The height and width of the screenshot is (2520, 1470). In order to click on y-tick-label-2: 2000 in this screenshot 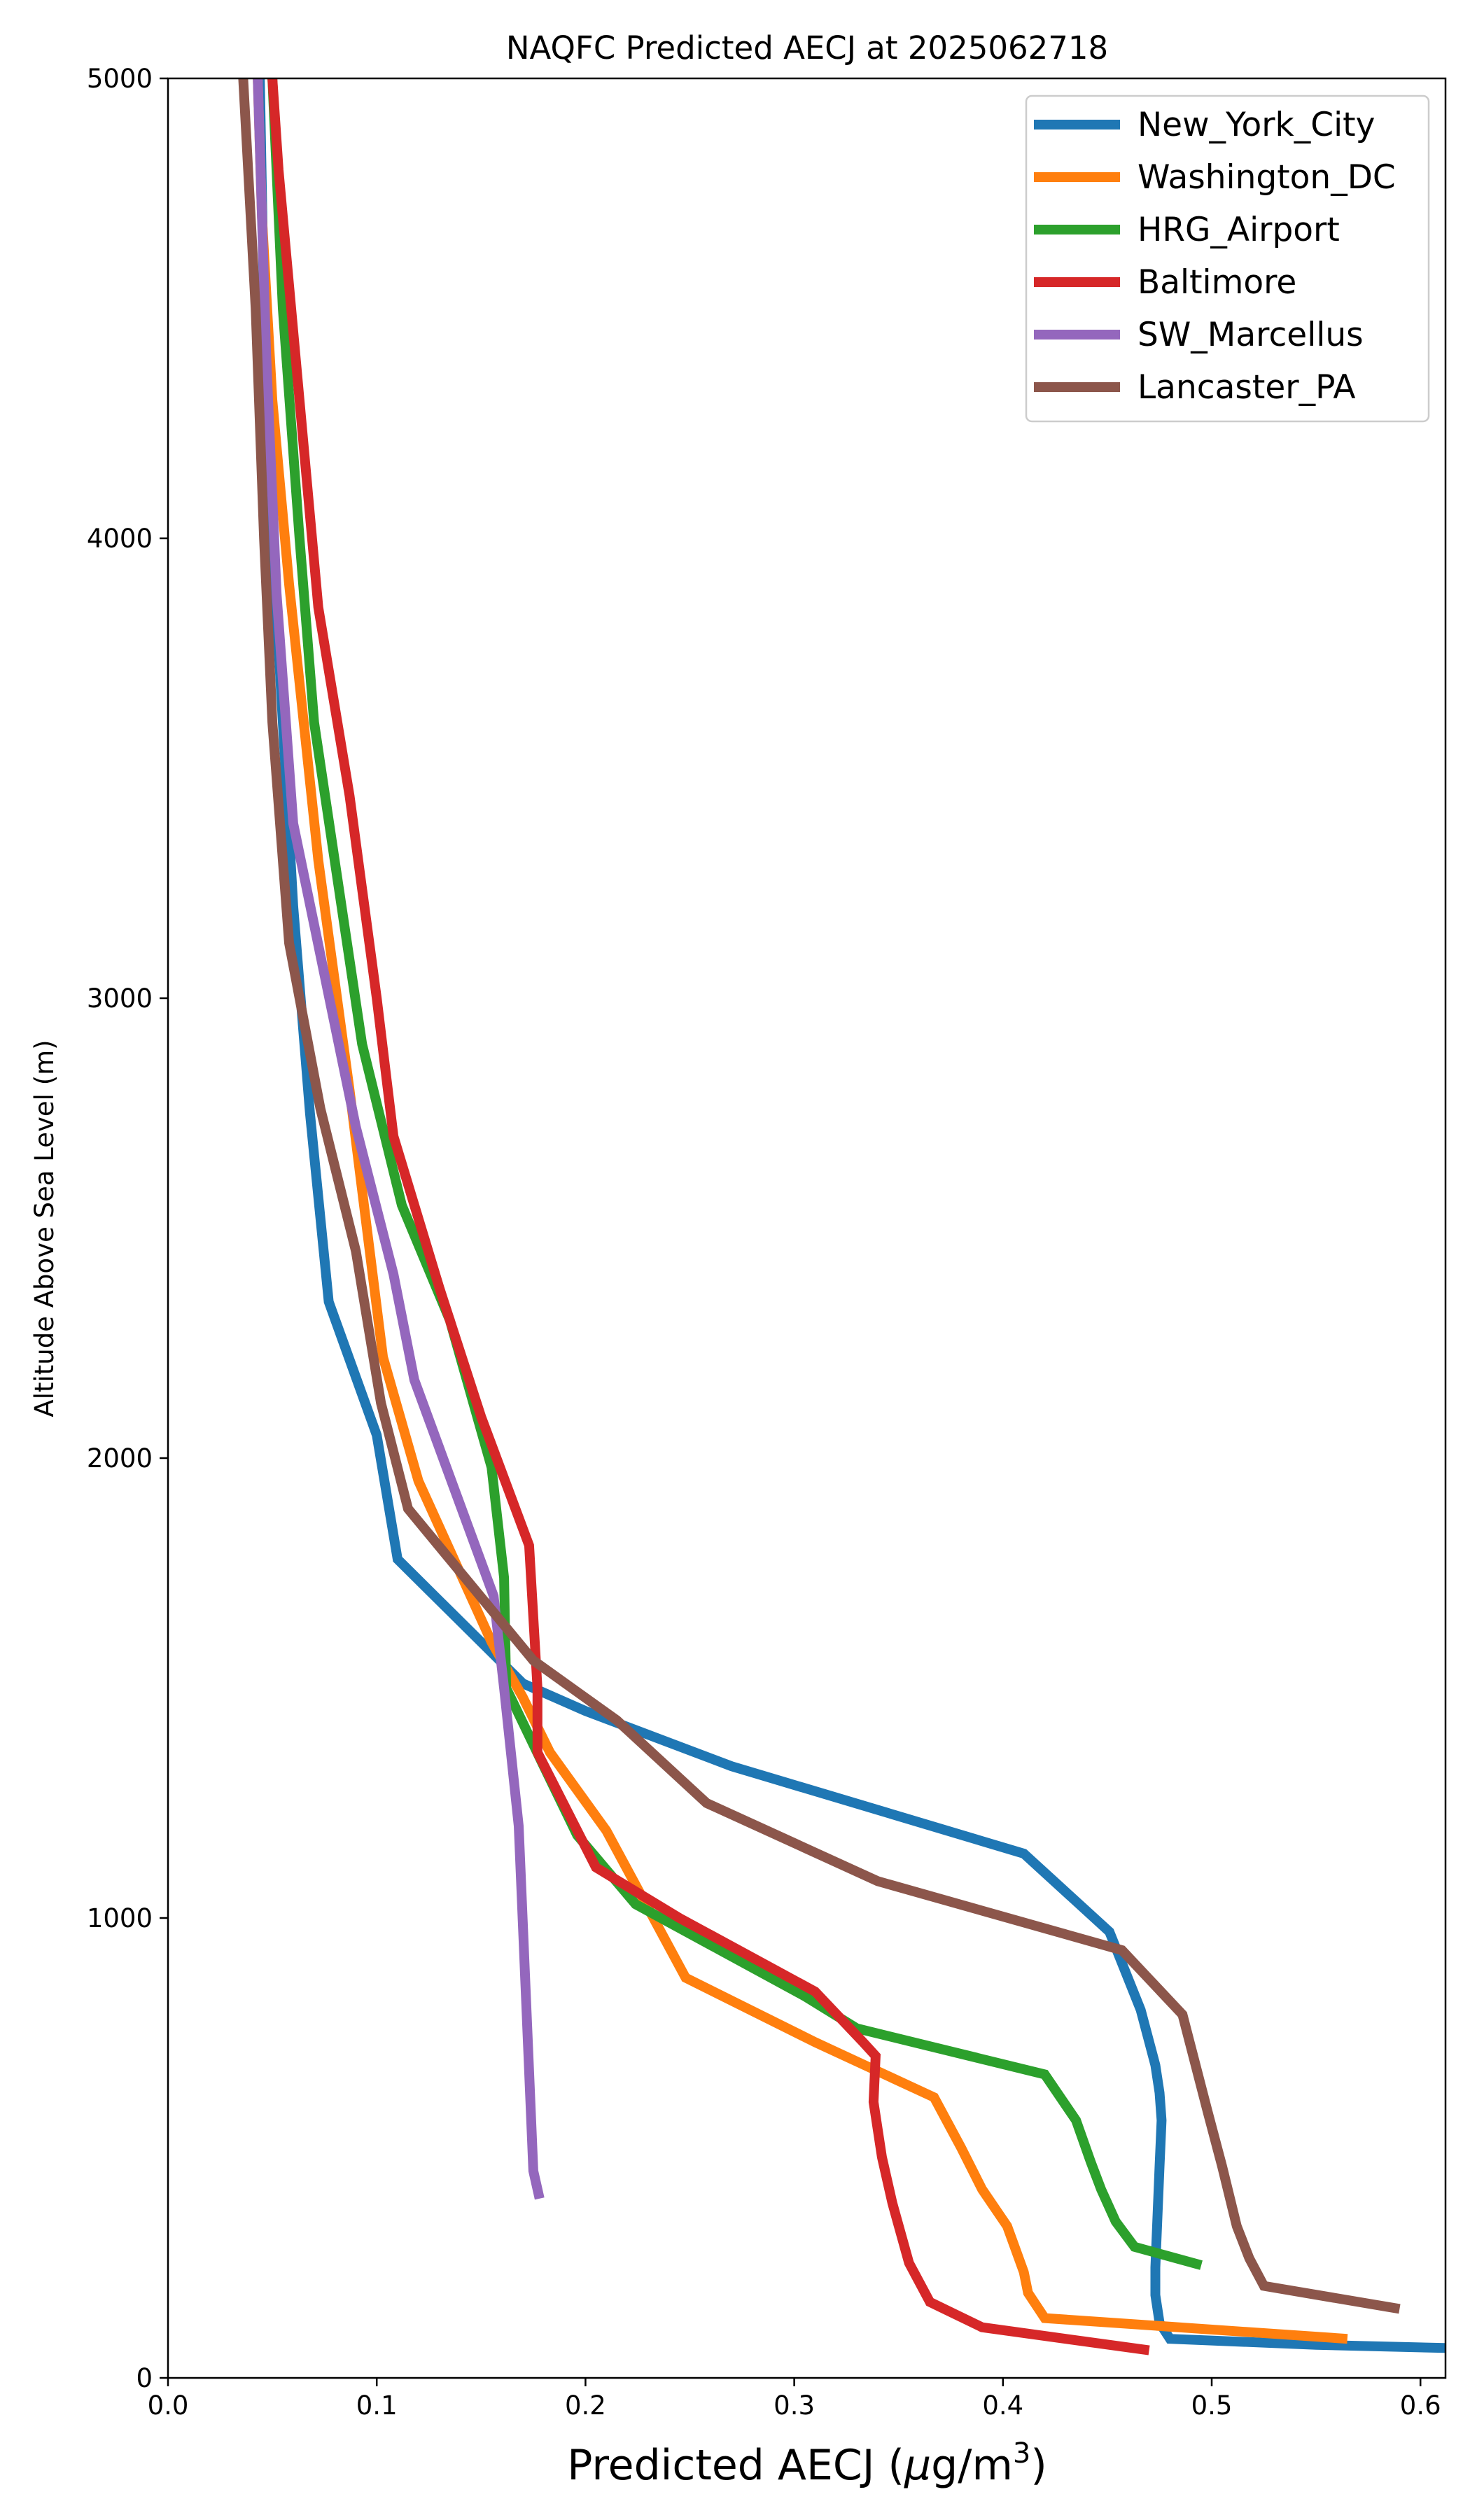, I will do `click(120, 1458)`.